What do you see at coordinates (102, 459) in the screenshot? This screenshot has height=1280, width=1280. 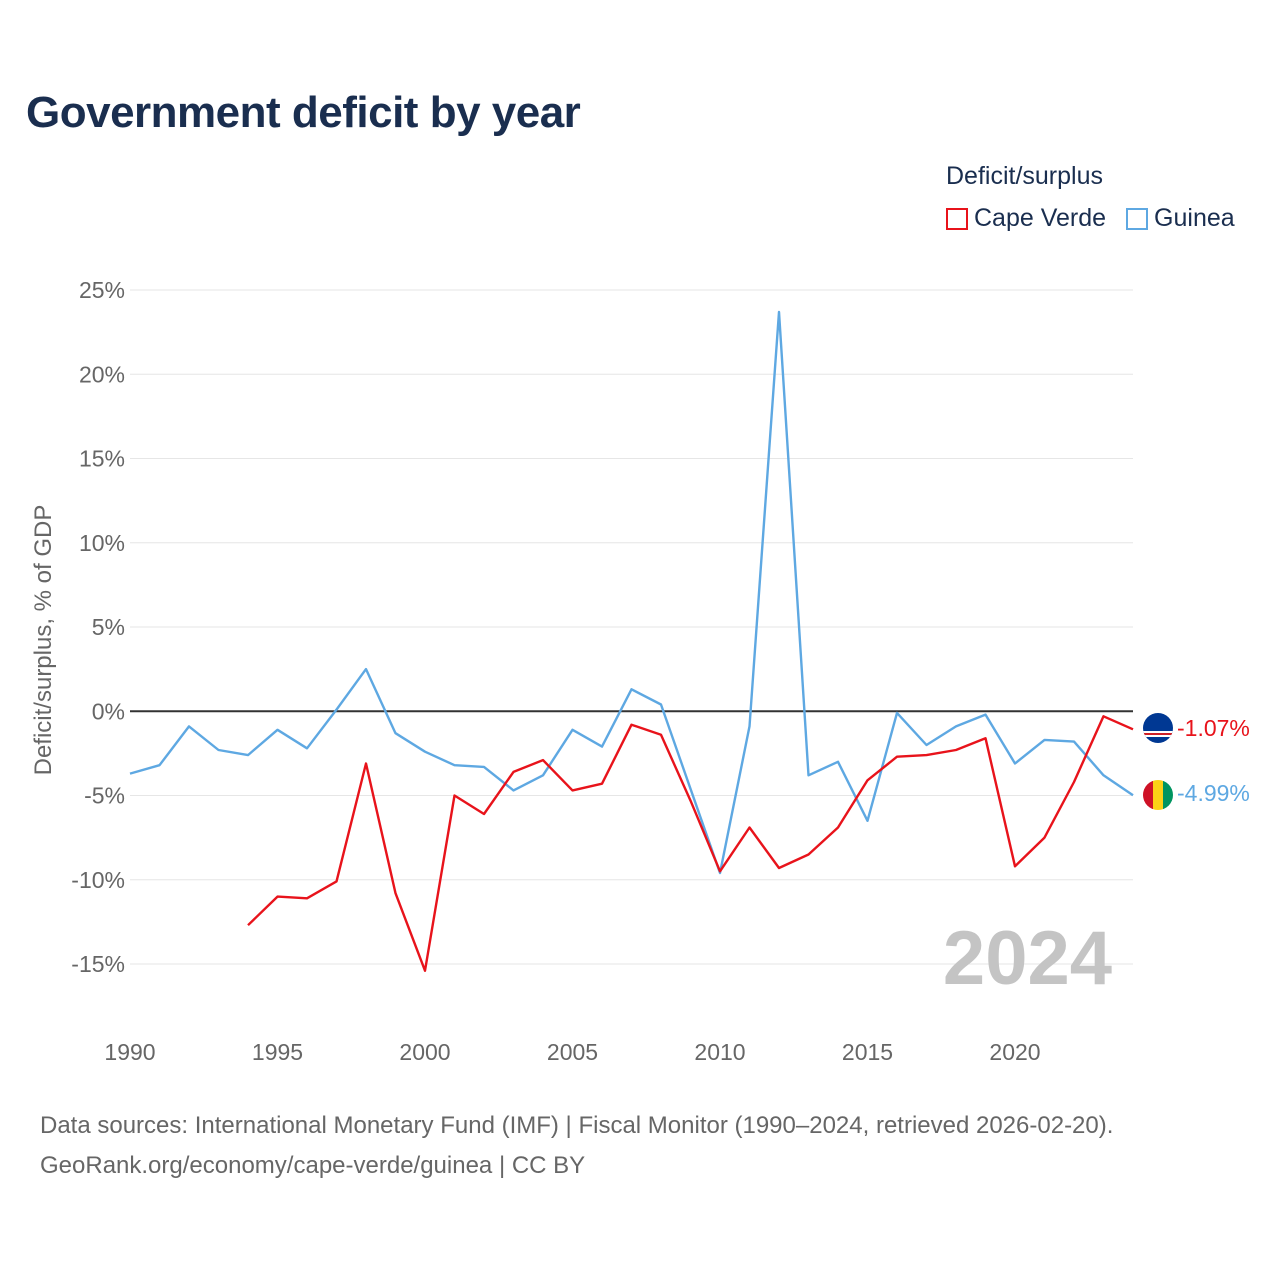 I see `y-tick-label: 15%` at bounding box center [102, 459].